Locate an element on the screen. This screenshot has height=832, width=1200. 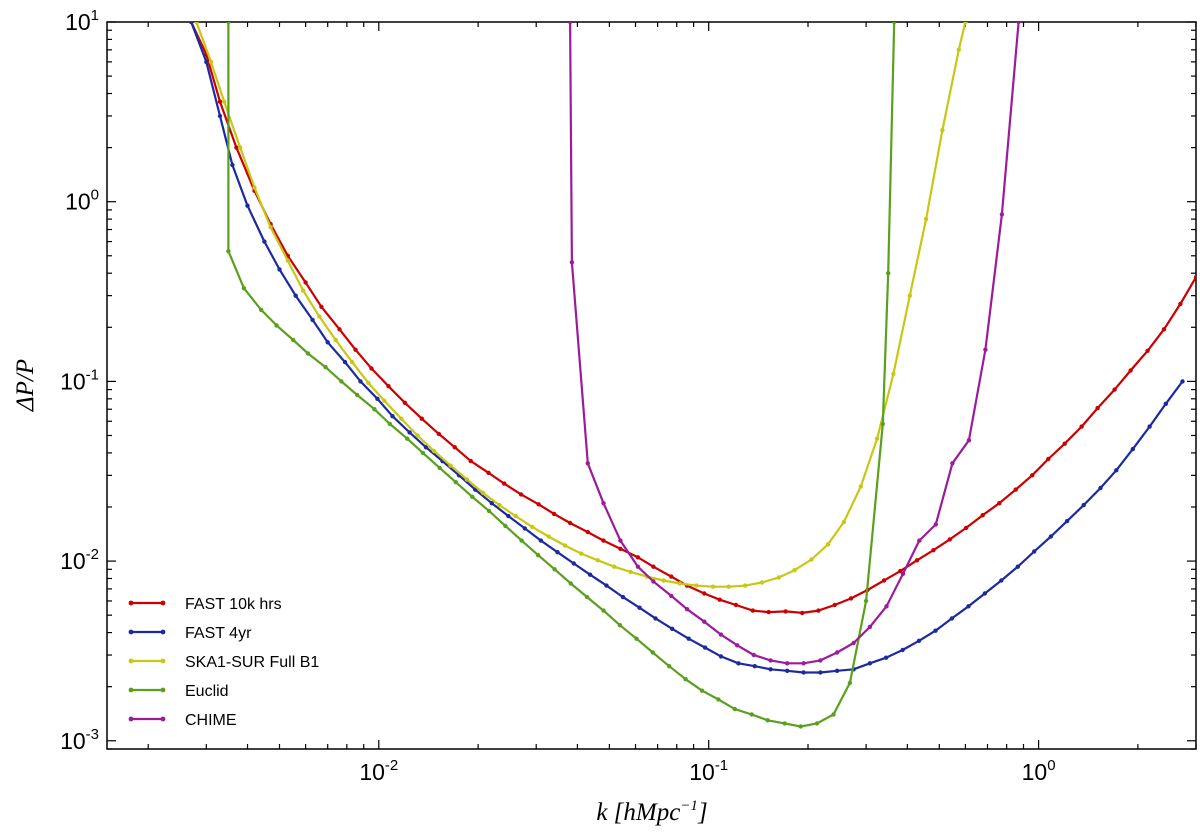
svg-text: ΔP/P is located at coordinates (25, 385).